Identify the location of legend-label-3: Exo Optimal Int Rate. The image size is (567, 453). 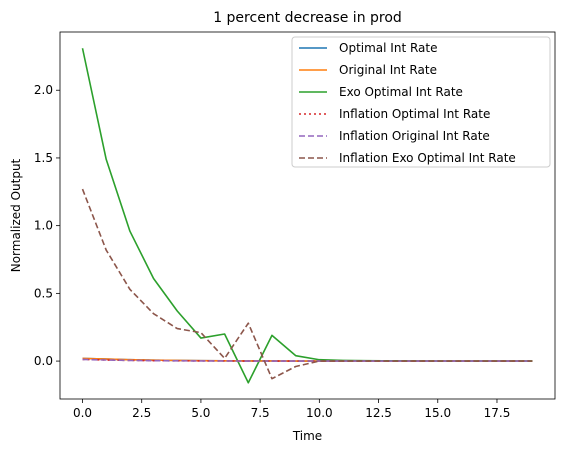
(401, 92).